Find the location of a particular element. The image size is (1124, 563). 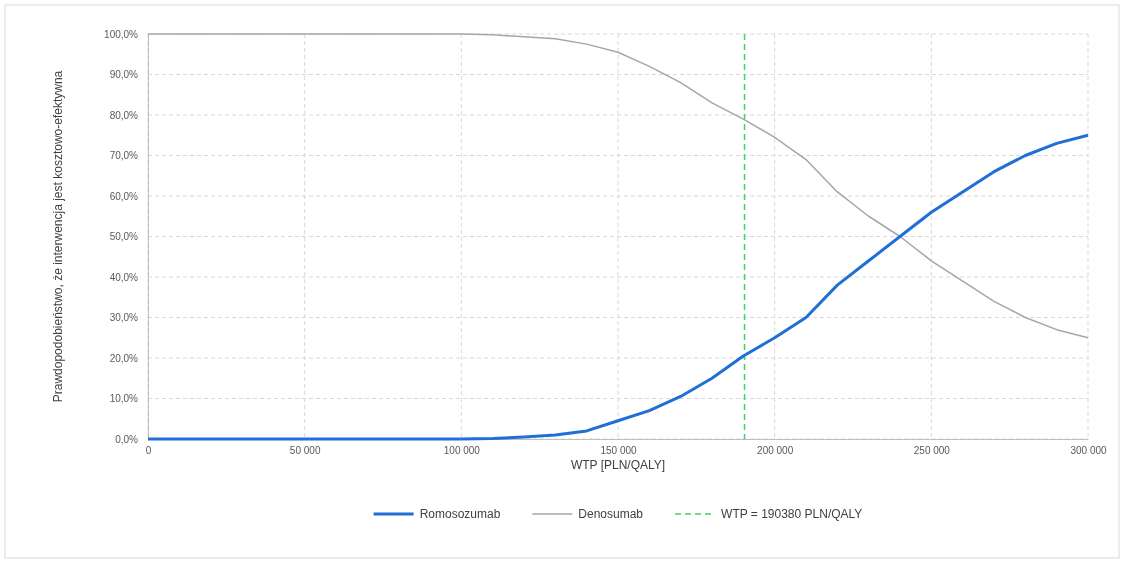

x-tick-label: 150 000 is located at coordinates (619, 451).